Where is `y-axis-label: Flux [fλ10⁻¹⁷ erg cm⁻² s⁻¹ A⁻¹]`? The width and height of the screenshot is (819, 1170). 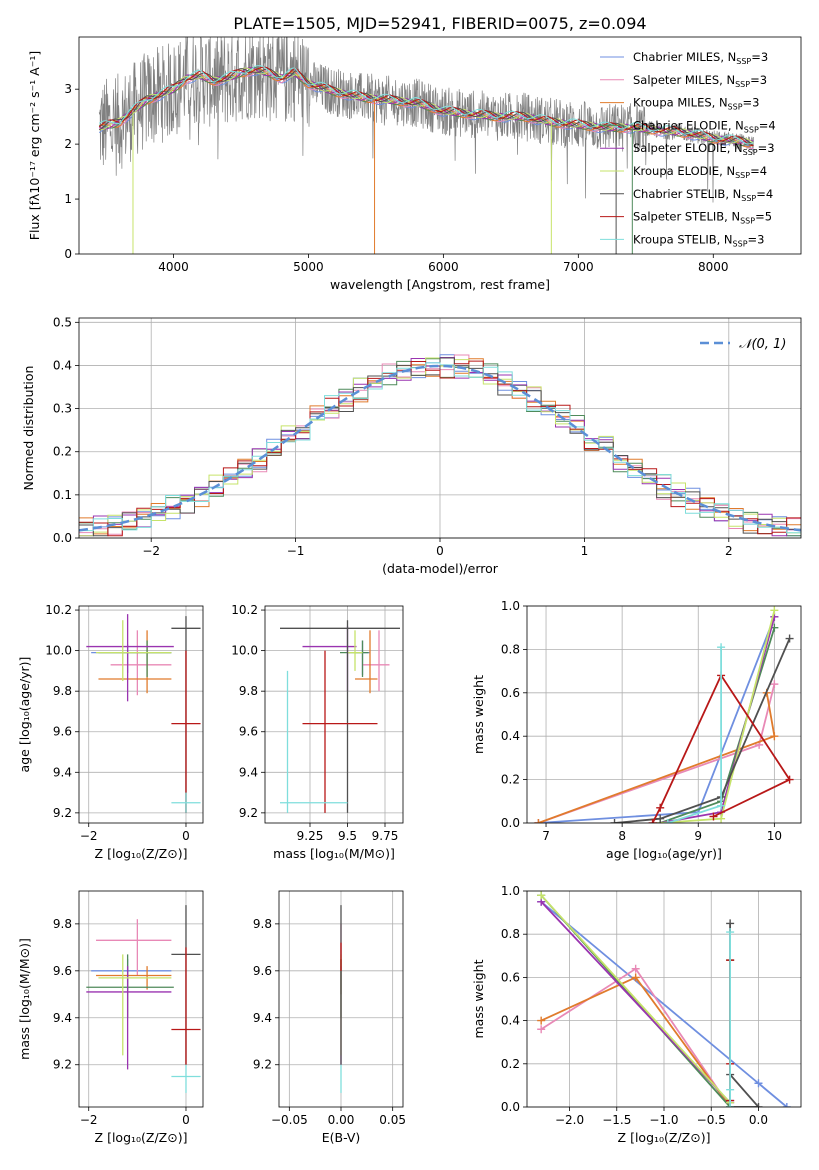 y-axis-label: Flux [fλ10⁻¹⁷ erg cm⁻² s⁻¹ A⁻¹] is located at coordinates (34, 145).